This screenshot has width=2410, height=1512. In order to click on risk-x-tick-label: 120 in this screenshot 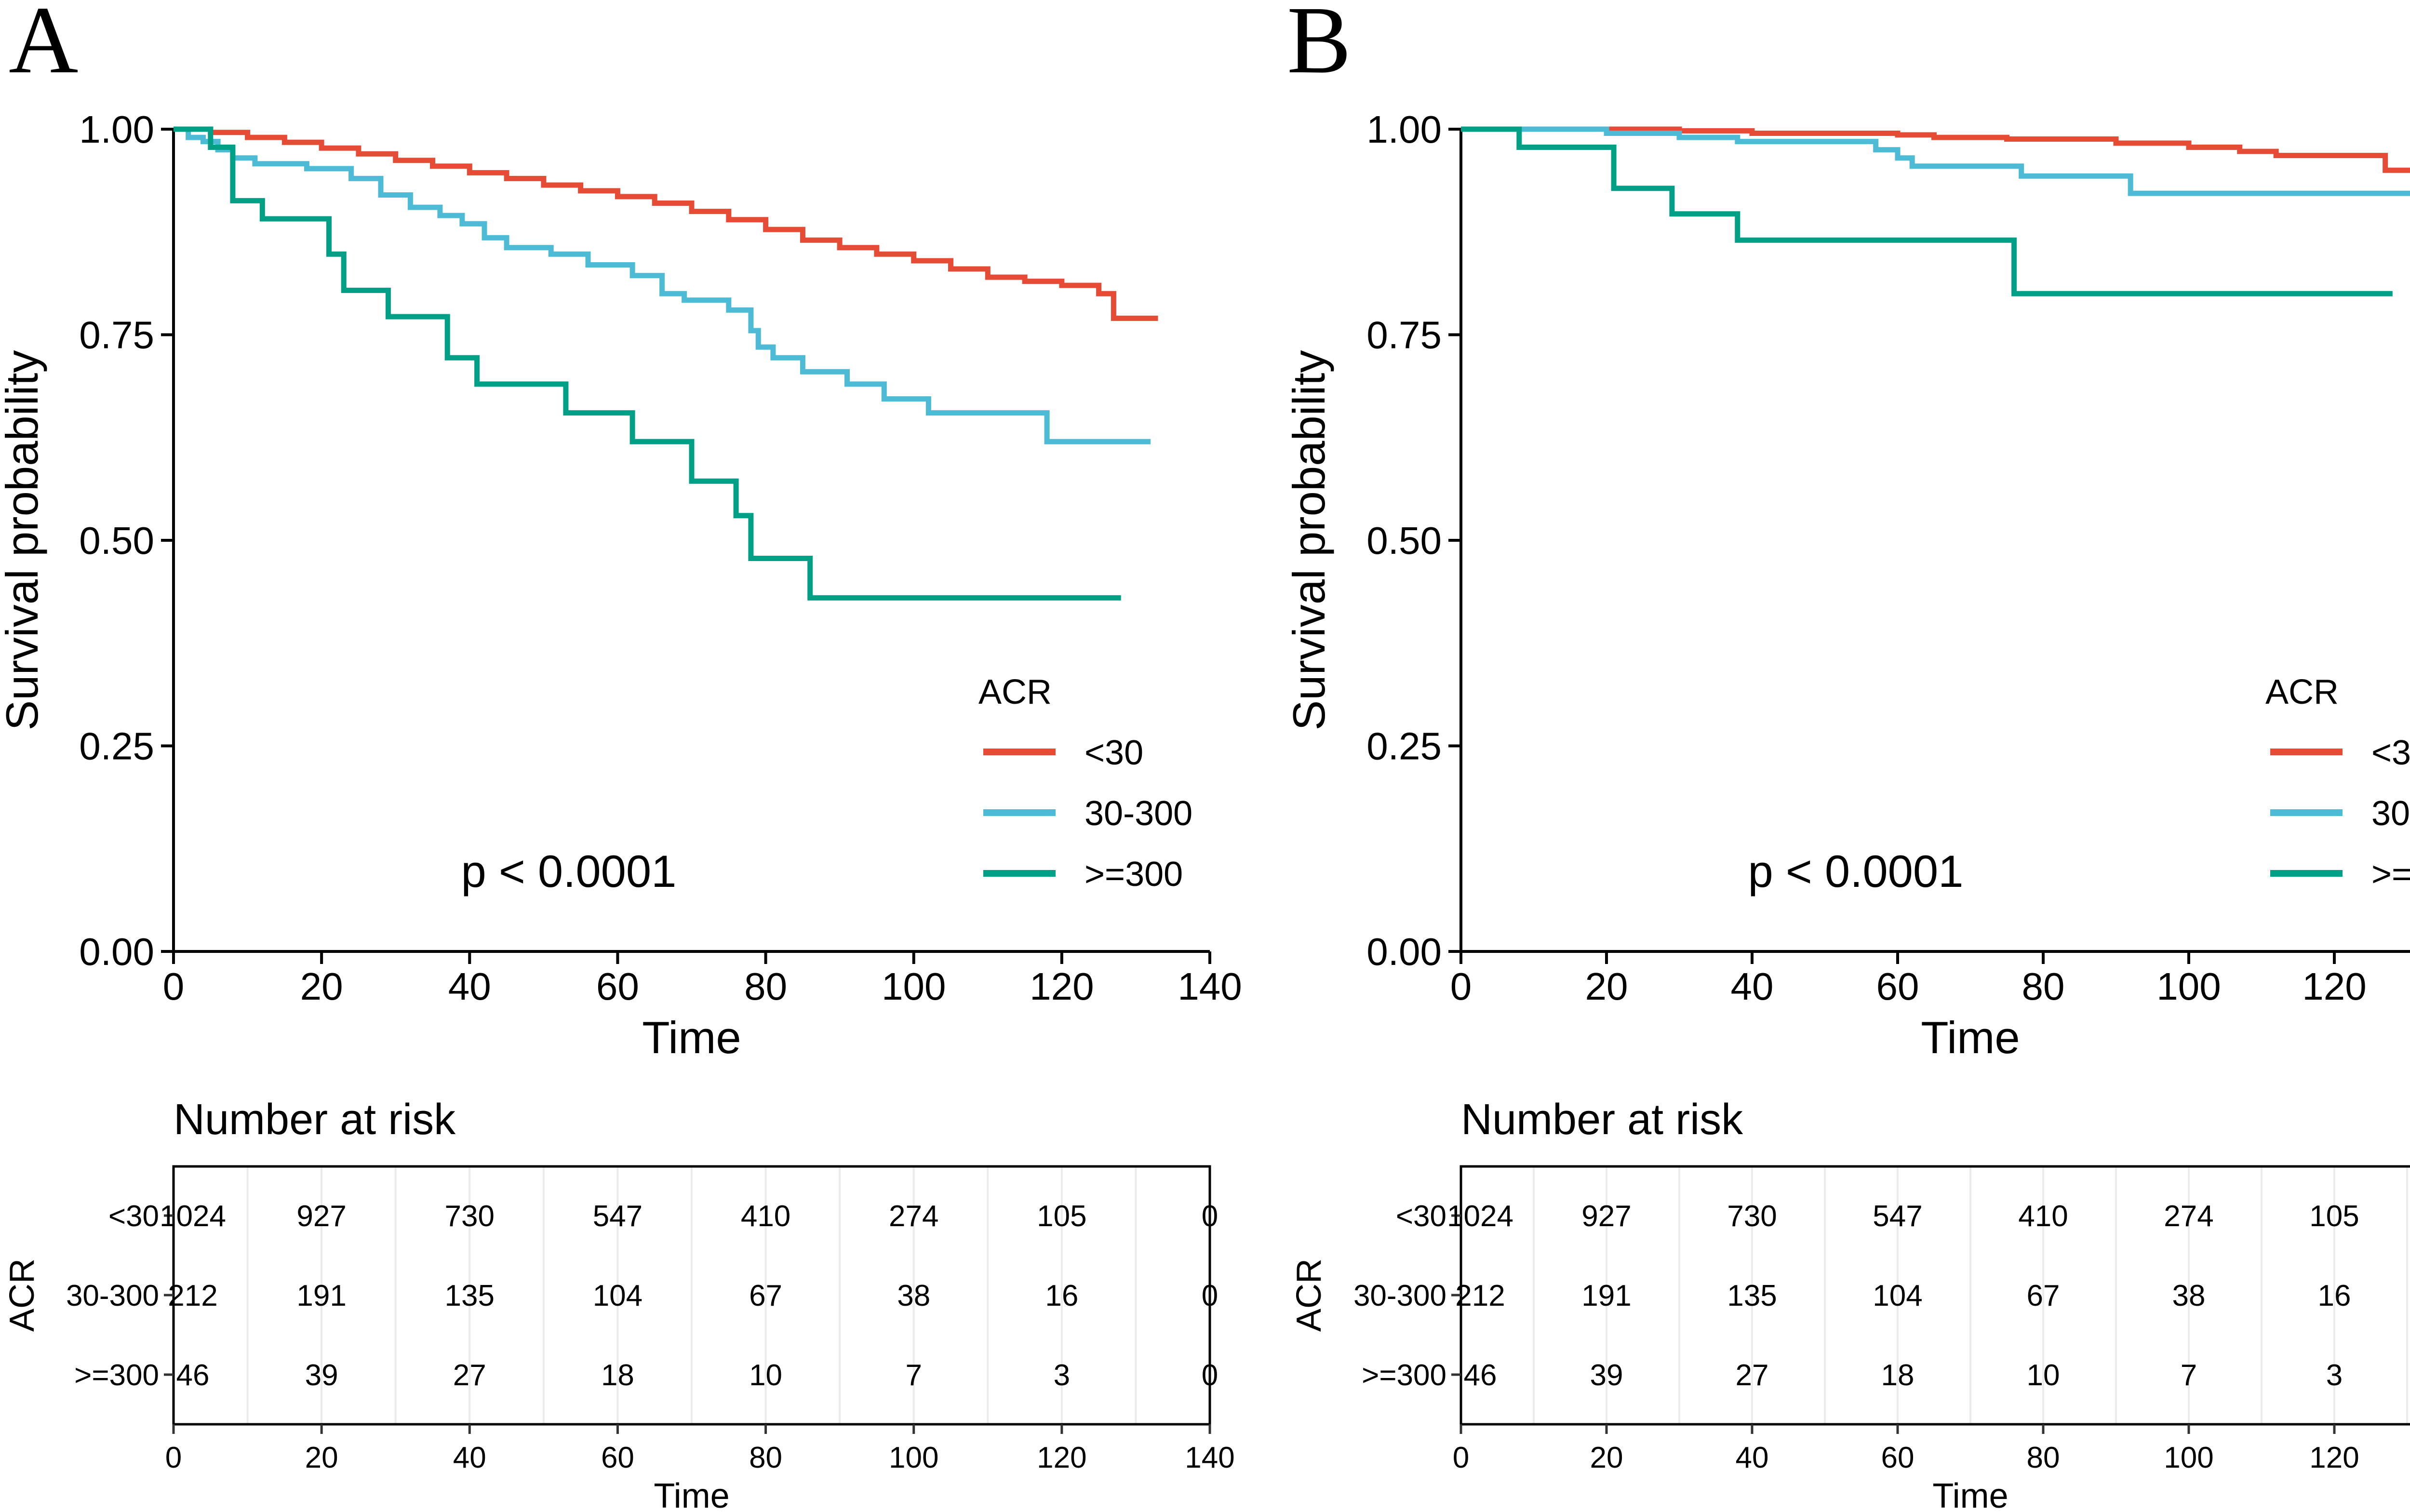, I will do `click(1061, 1458)`.